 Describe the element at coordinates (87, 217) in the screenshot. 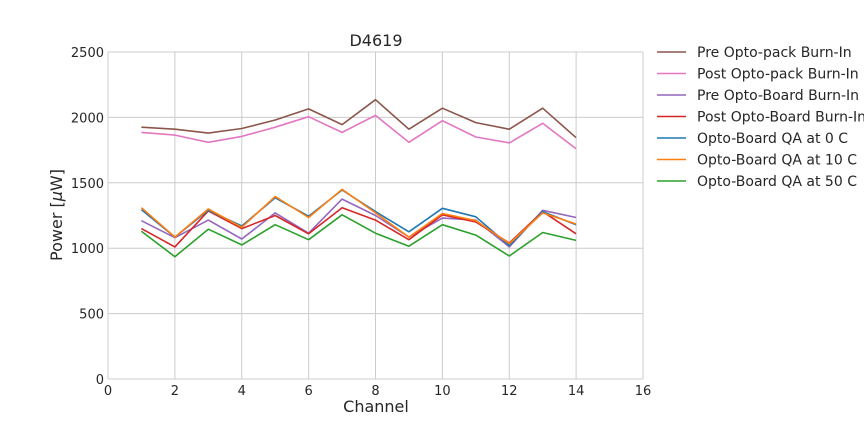

I see `y-tick-labels: 0 500 1000 1500 2000 2500` at that location.